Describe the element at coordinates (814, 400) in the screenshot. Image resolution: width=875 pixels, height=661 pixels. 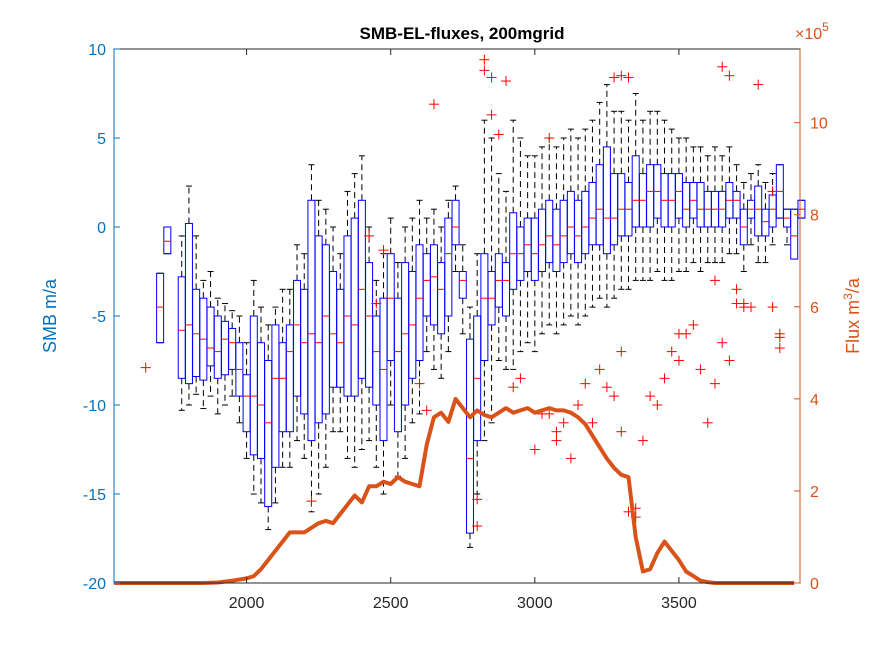
I see `y-tick-label-right: 4` at that location.